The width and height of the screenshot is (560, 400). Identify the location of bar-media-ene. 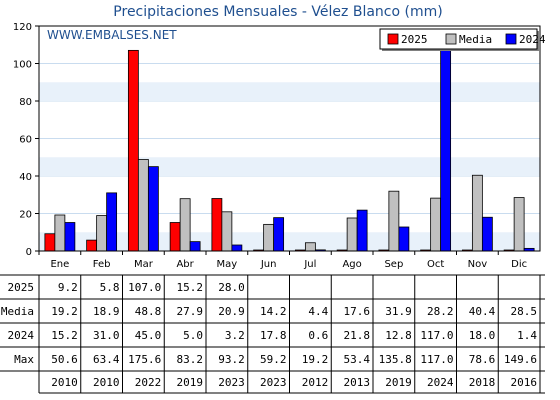
(60, 233).